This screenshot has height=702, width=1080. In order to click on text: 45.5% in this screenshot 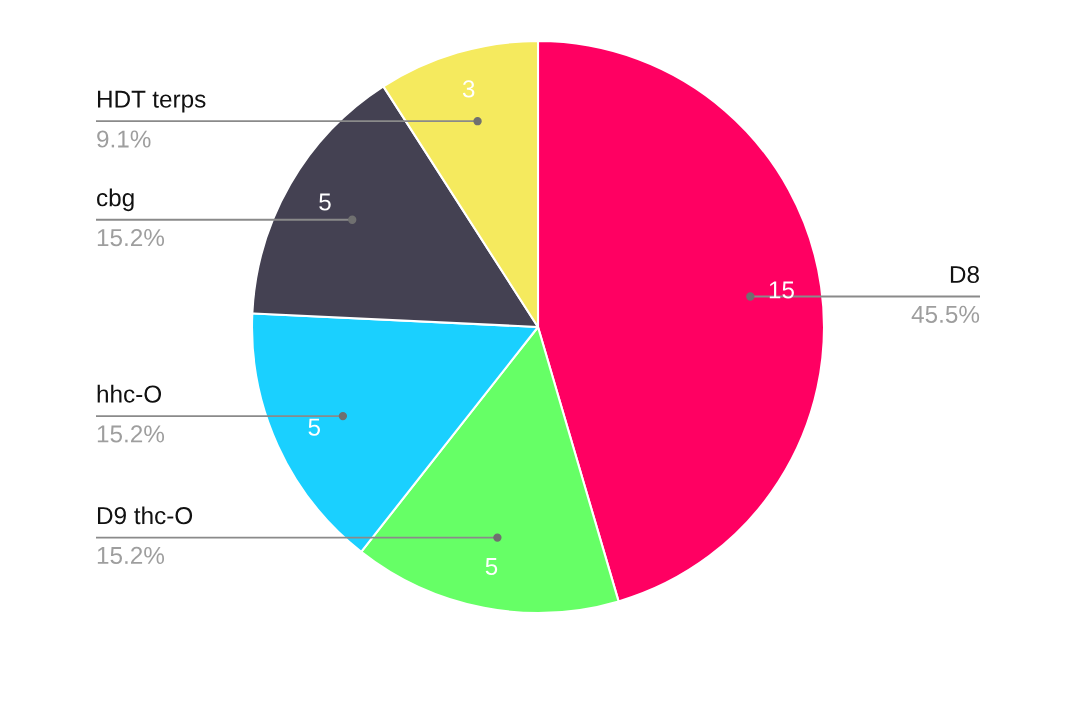, I will do `click(945, 314)`.